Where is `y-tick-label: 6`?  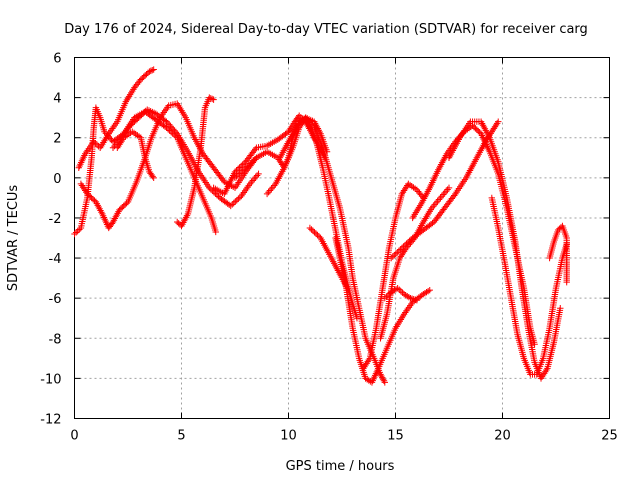 y-tick-label: 6 is located at coordinates (57, 59).